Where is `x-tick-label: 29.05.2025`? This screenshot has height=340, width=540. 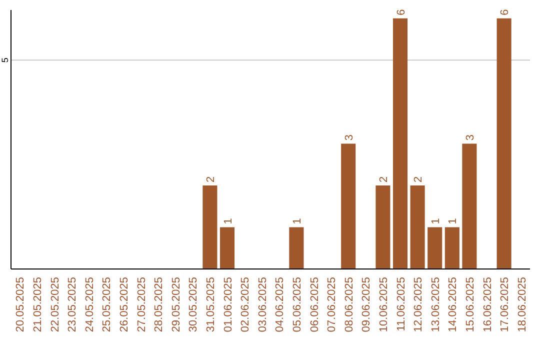 x-tick-label: 29.05.2025 is located at coordinates (176, 304).